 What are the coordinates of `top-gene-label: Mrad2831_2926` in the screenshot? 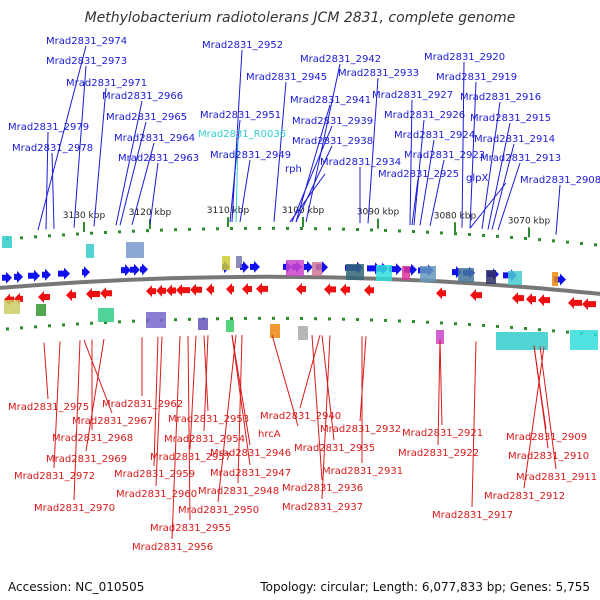 It's located at (424, 115).